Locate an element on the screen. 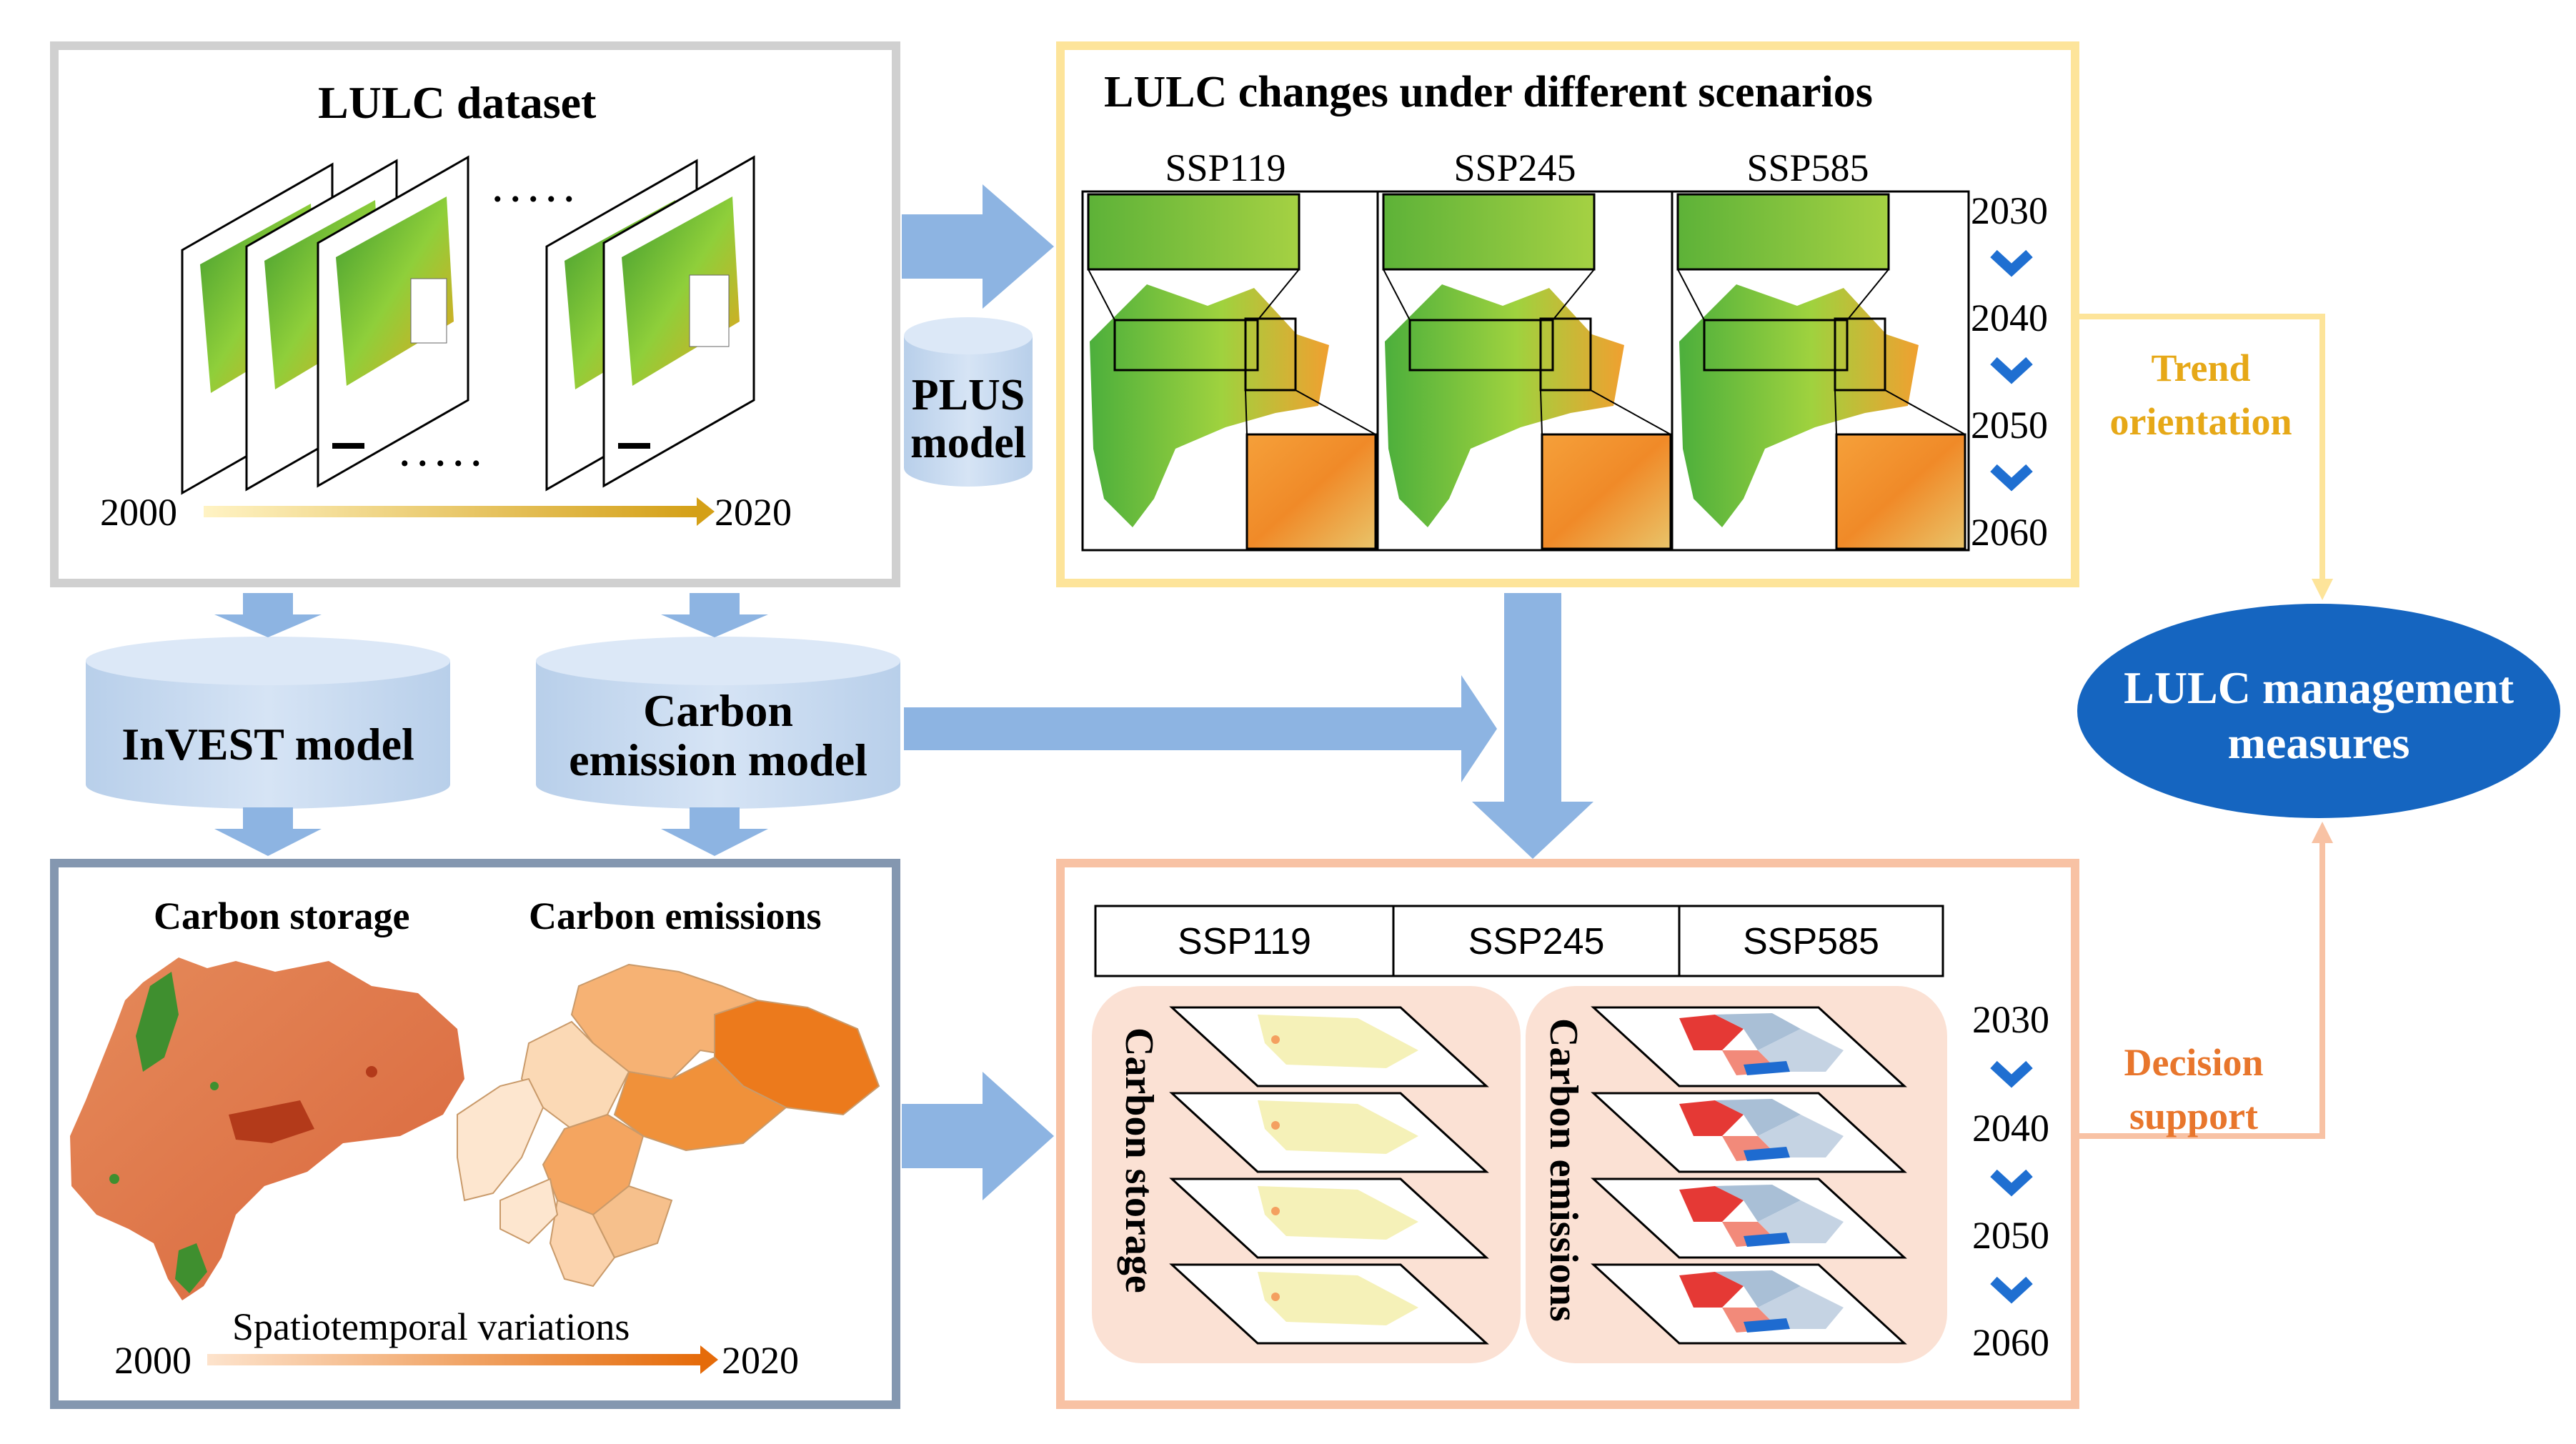 The width and height of the screenshot is (2576, 1444). decision-line1: Decision is located at coordinates (2194, 1062).